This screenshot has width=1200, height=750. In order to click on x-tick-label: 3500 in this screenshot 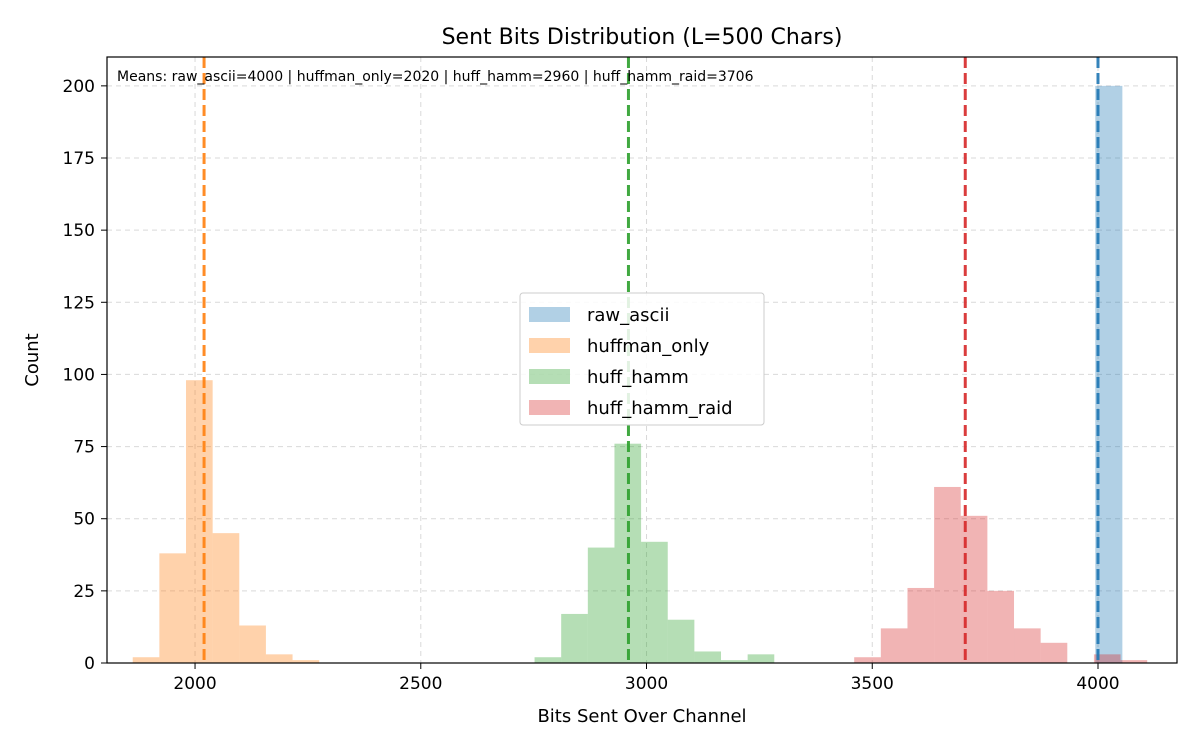, I will do `click(872, 684)`.